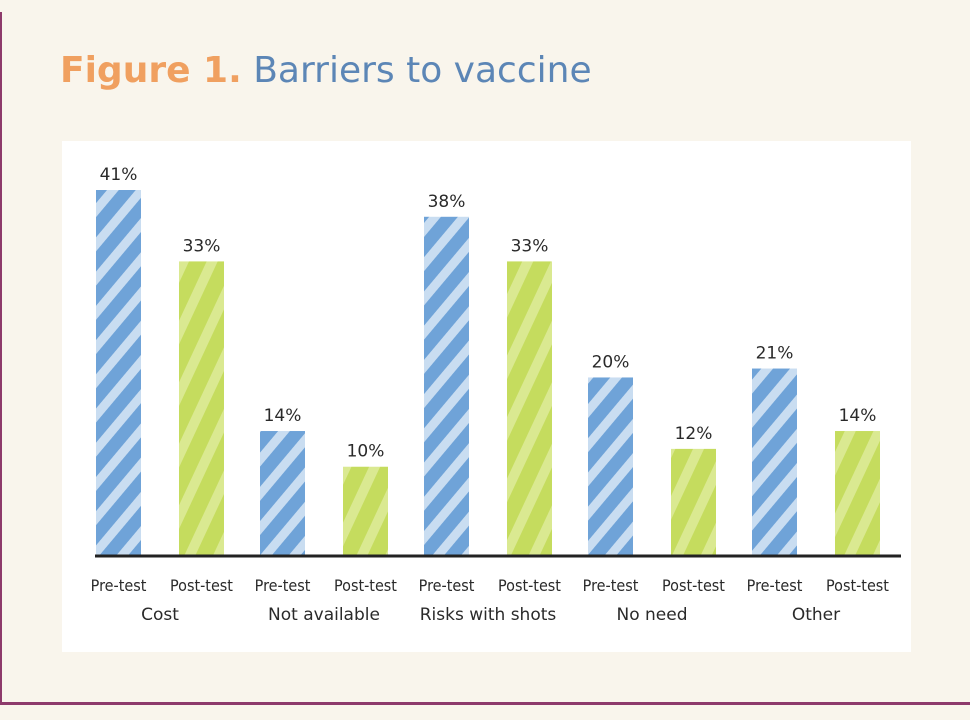  What do you see at coordinates (694, 434) in the screenshot?
I see `value-label-no-need-post-test: 12%` at bounding box center [694, 434].